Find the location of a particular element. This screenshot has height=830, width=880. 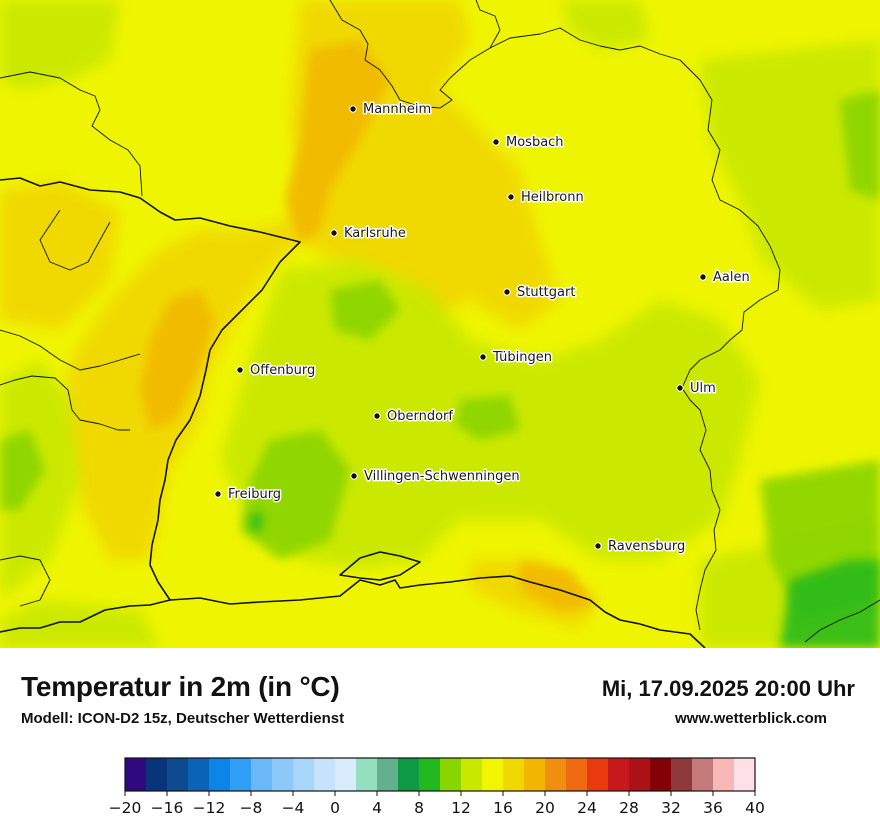

city-karlsruhe: Karlsruhe is located at coordinates (368, 234).